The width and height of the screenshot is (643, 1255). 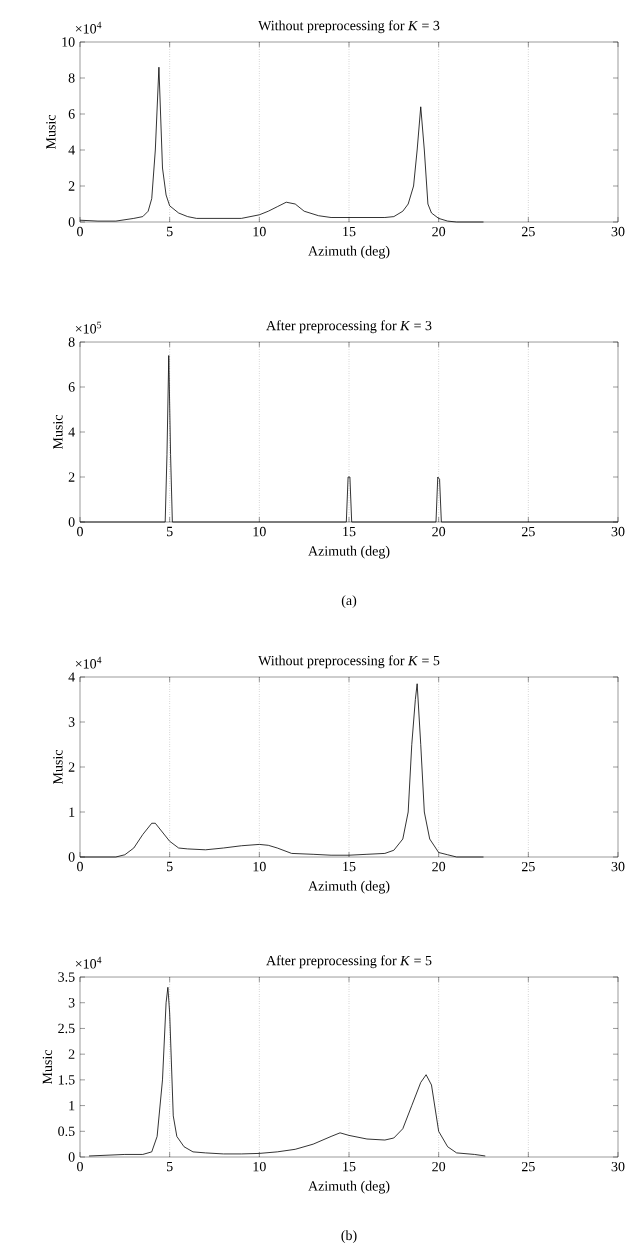 I want to click on chart-title: Without preprocessing for K = 5, so click(x=349, y=662).